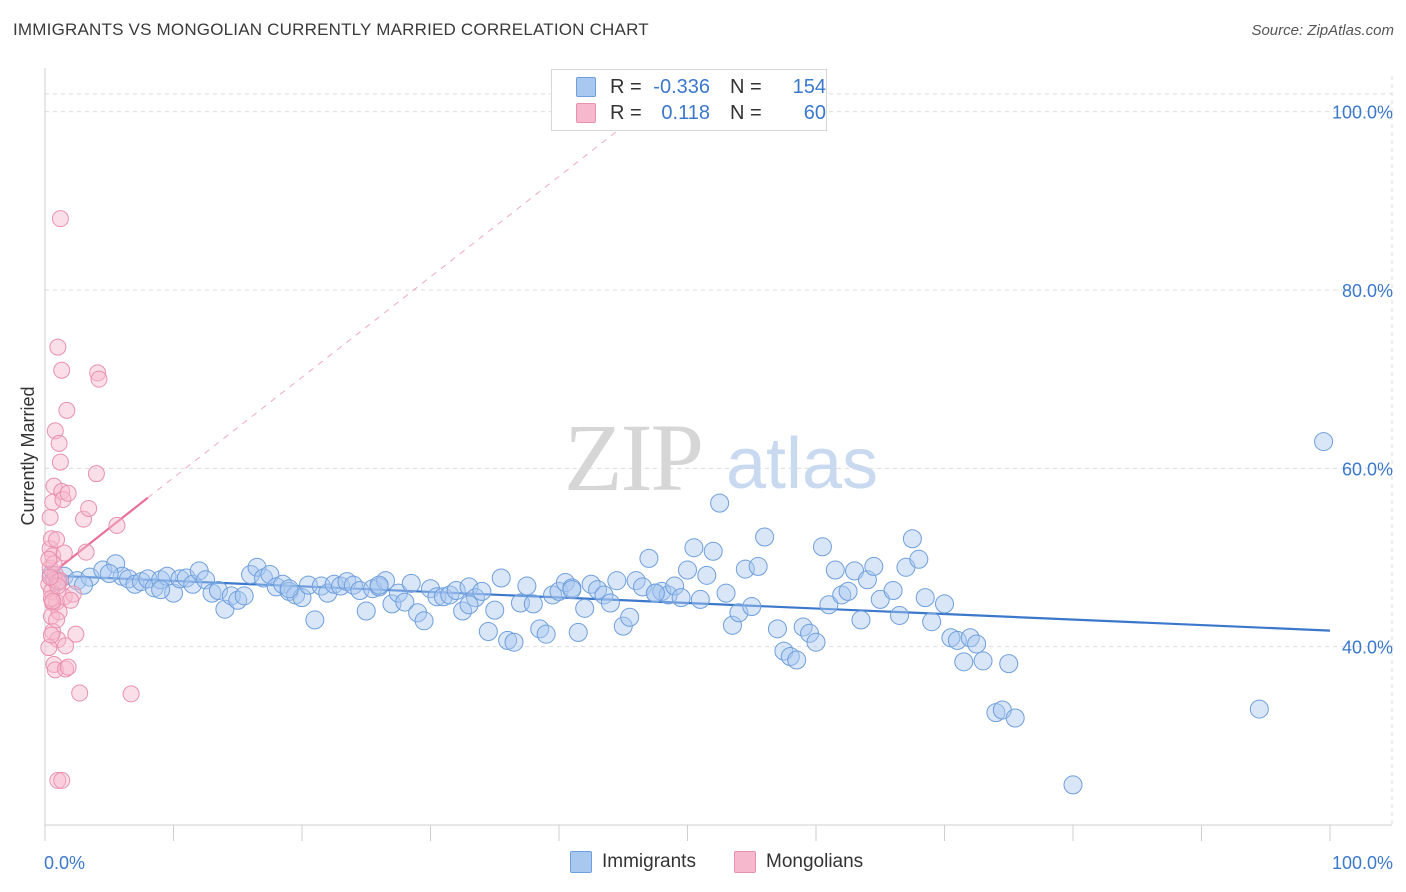 This screenshot has width=1406, height=892. What do you see at coordinates (814, 112) in the screenshot?
I see `legend-n-value-mongolians: 60` at bounding box center [814, 112].